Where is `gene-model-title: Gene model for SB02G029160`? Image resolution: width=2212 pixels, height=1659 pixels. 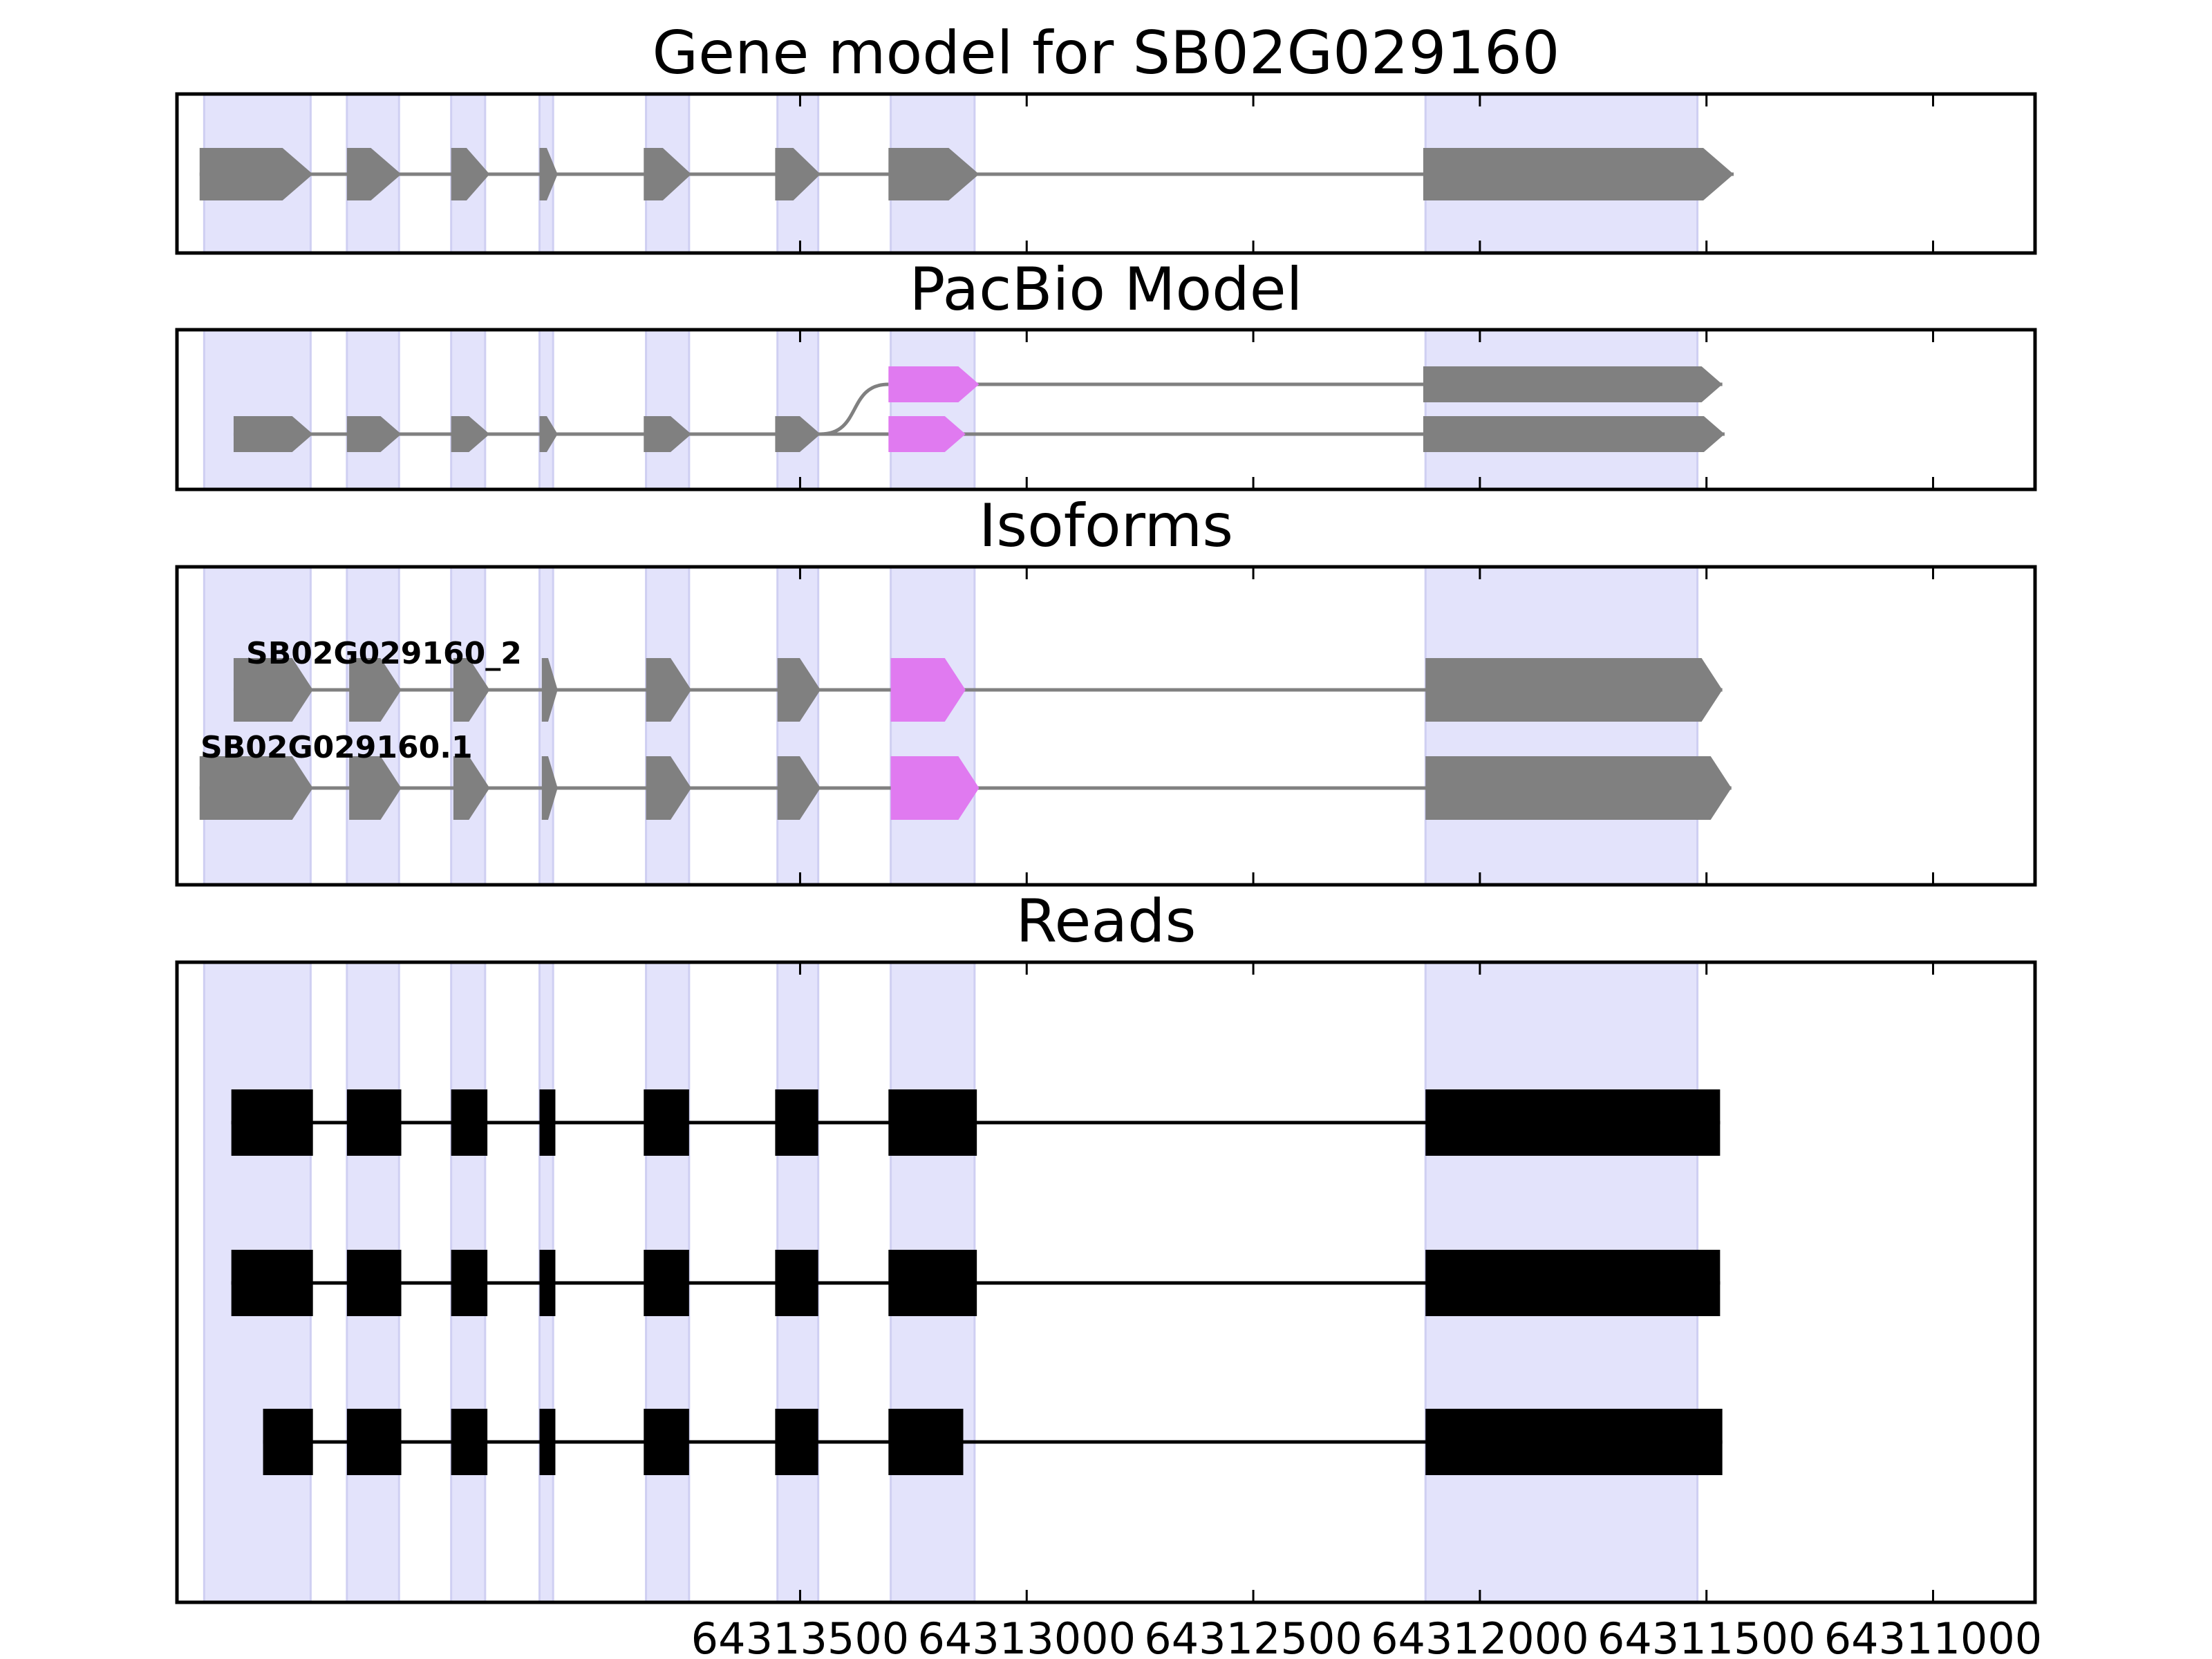 gene-model-title: Gene model for SB02G029160 is located at coordinates (1106, 54).